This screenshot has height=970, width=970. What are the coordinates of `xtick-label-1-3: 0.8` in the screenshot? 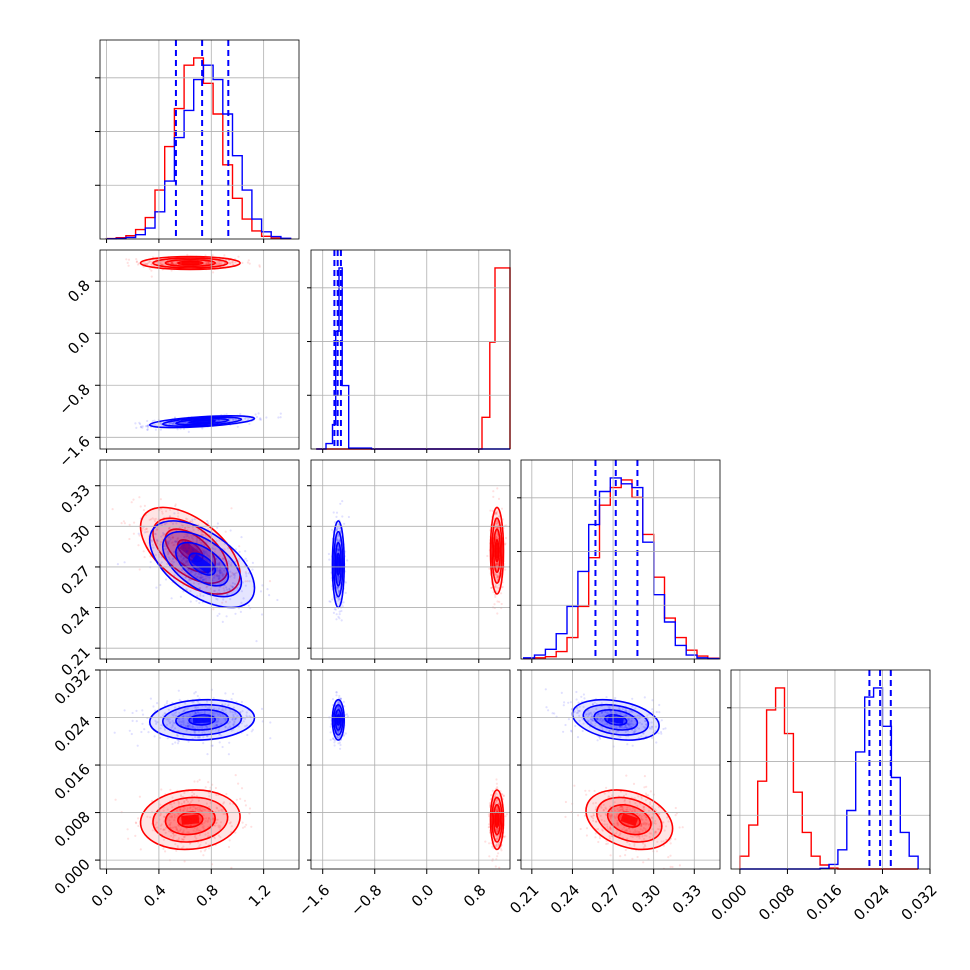 It's located at (475, 896).